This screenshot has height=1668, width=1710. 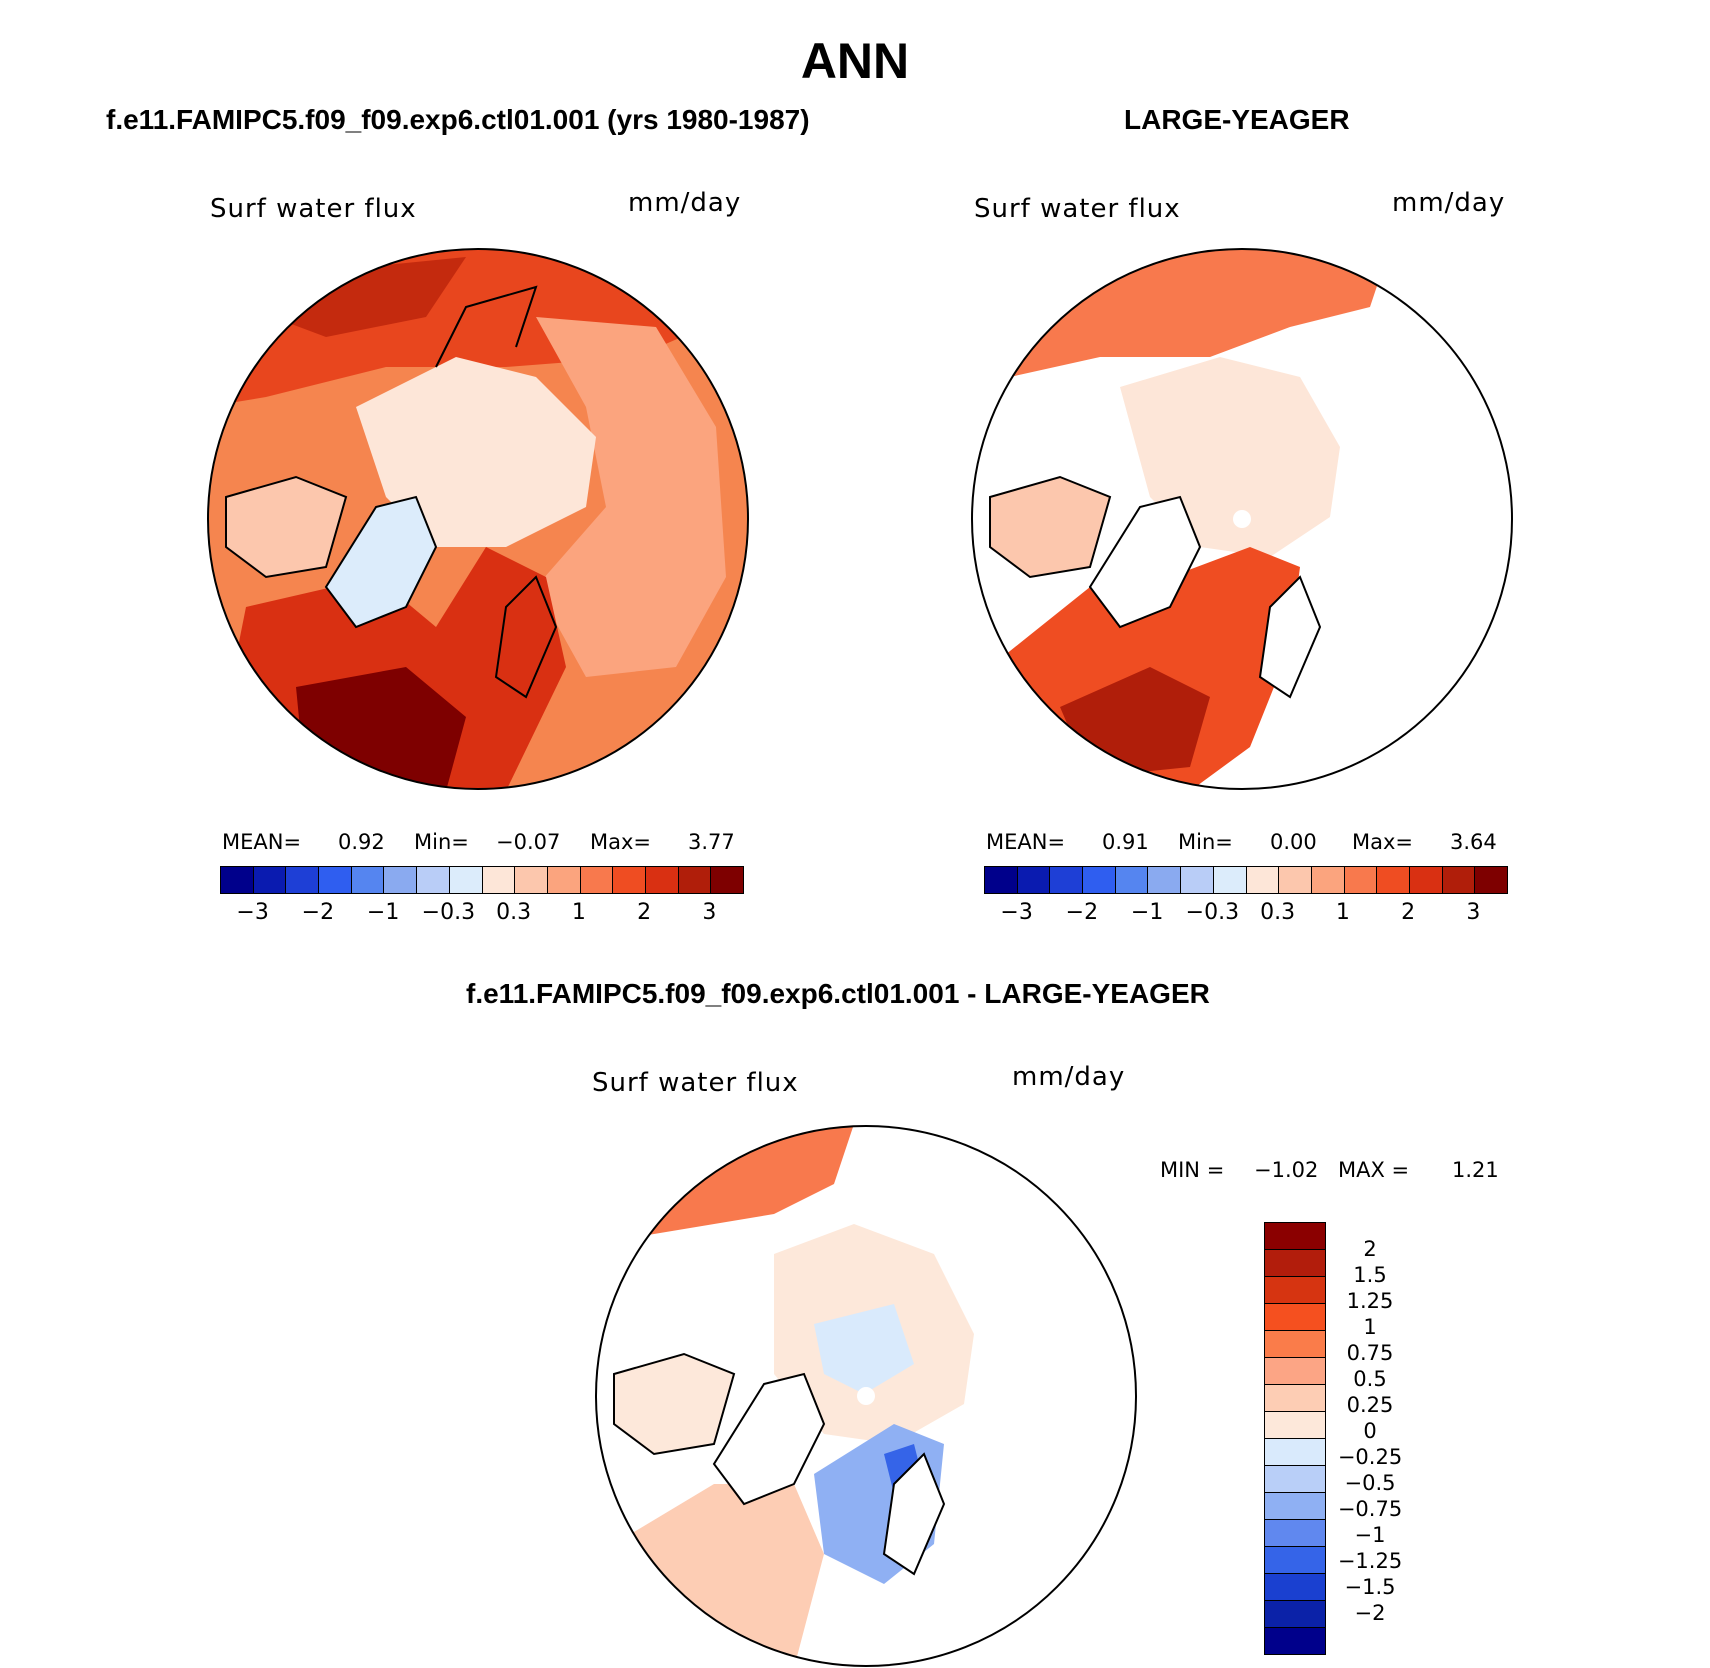 I want to click on diff-colorbar-label: −0.5, so click(x=1370, y=1483).